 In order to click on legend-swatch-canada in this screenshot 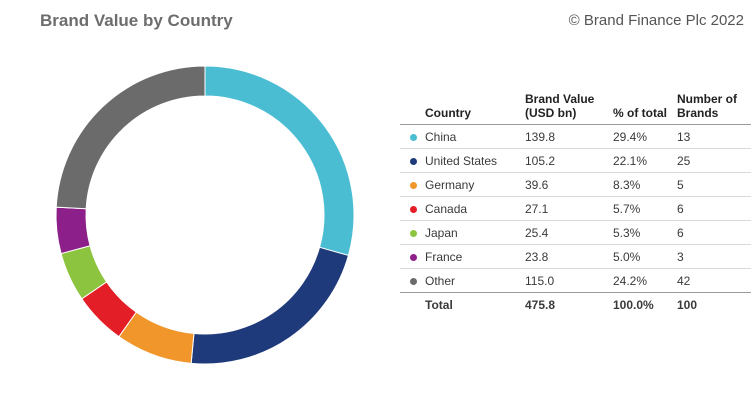, I will do `click(413, 209)`.